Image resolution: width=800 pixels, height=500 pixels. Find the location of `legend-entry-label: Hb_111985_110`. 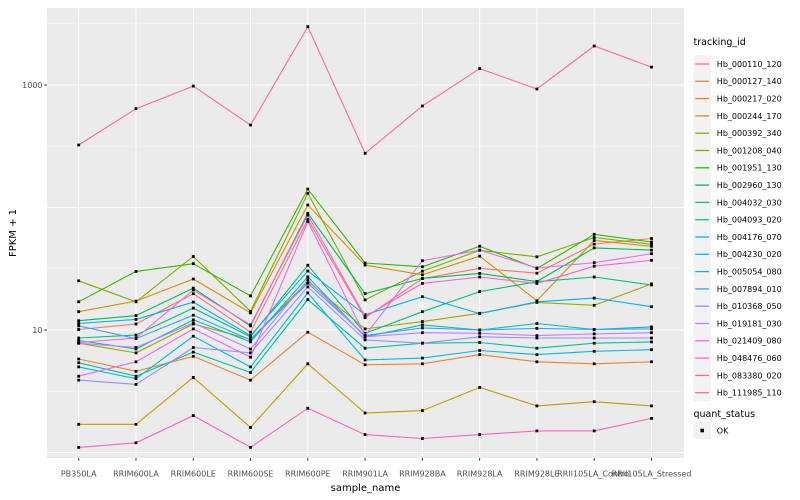

legend-entry-label: Hb_111985_110 is located at coordinates (749, 393).